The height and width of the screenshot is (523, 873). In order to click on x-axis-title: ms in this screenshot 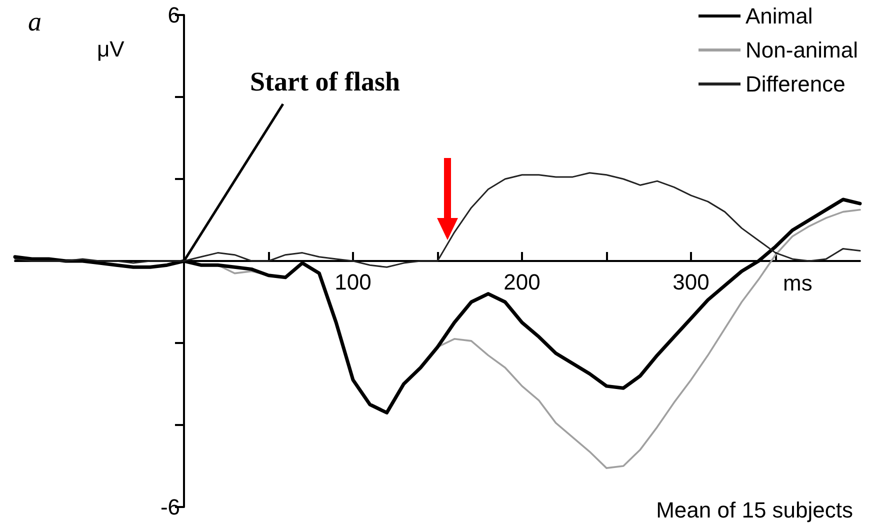, I will do `click(797, 283)`.